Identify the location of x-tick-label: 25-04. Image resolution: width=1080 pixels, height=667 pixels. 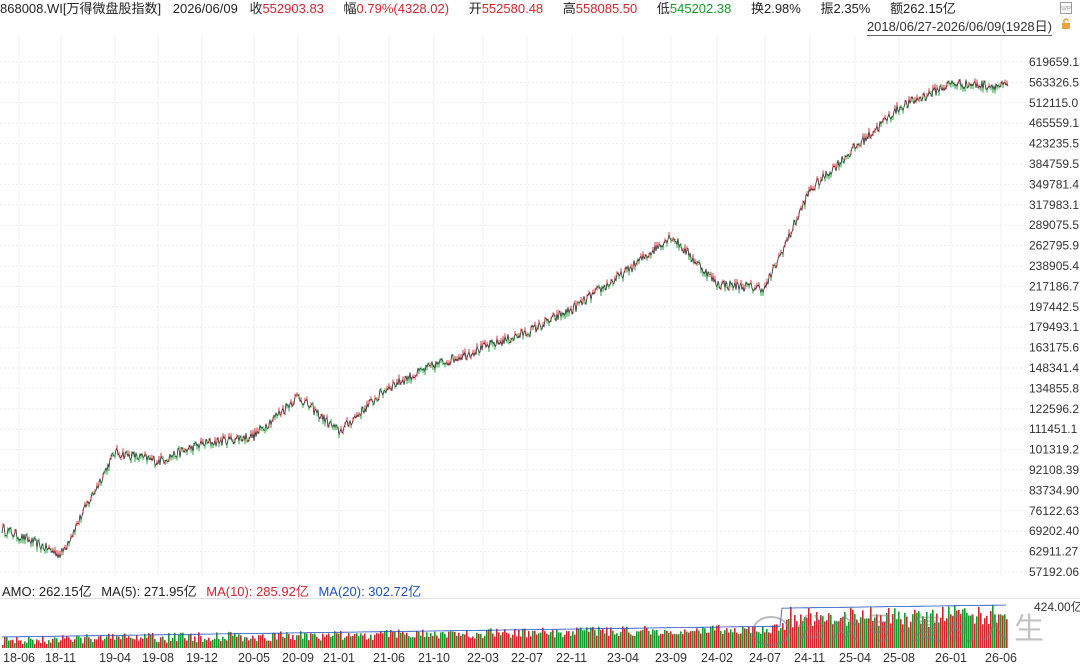
(855, 658).